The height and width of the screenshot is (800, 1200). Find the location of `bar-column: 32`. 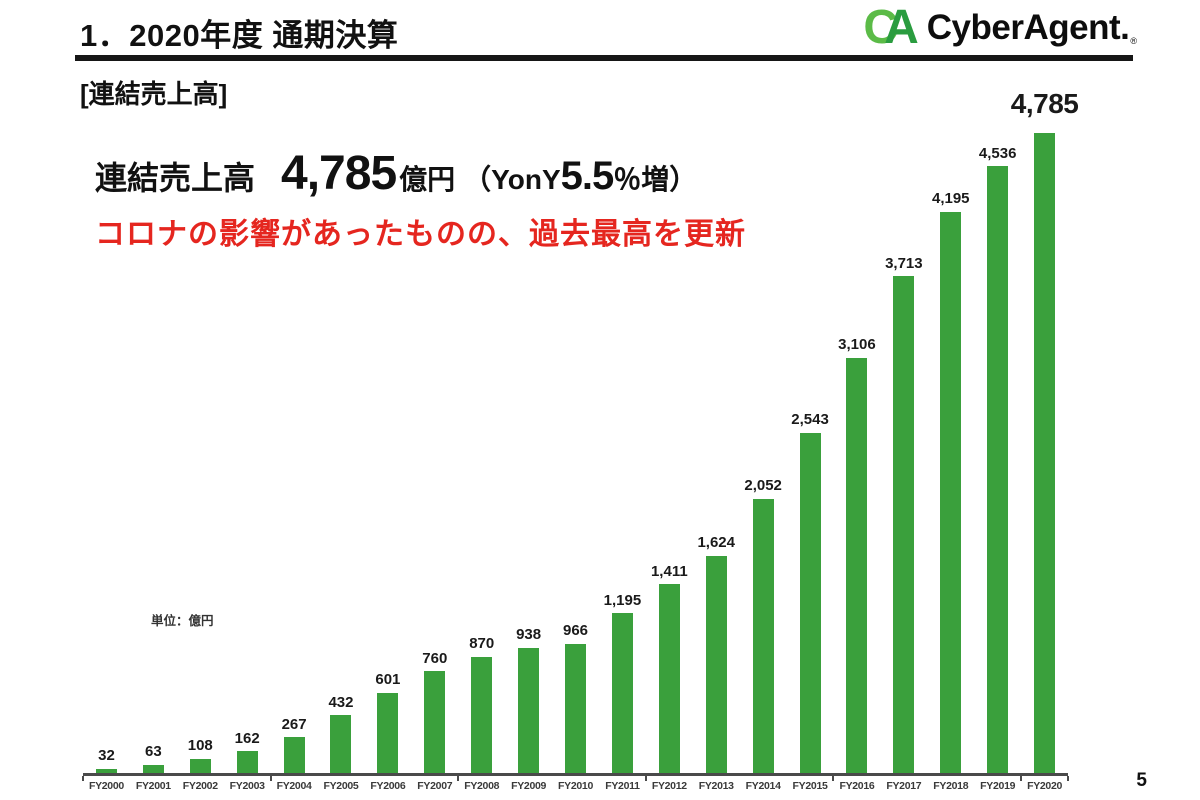

bar-column: 32 is located at coordinates (106, 760).